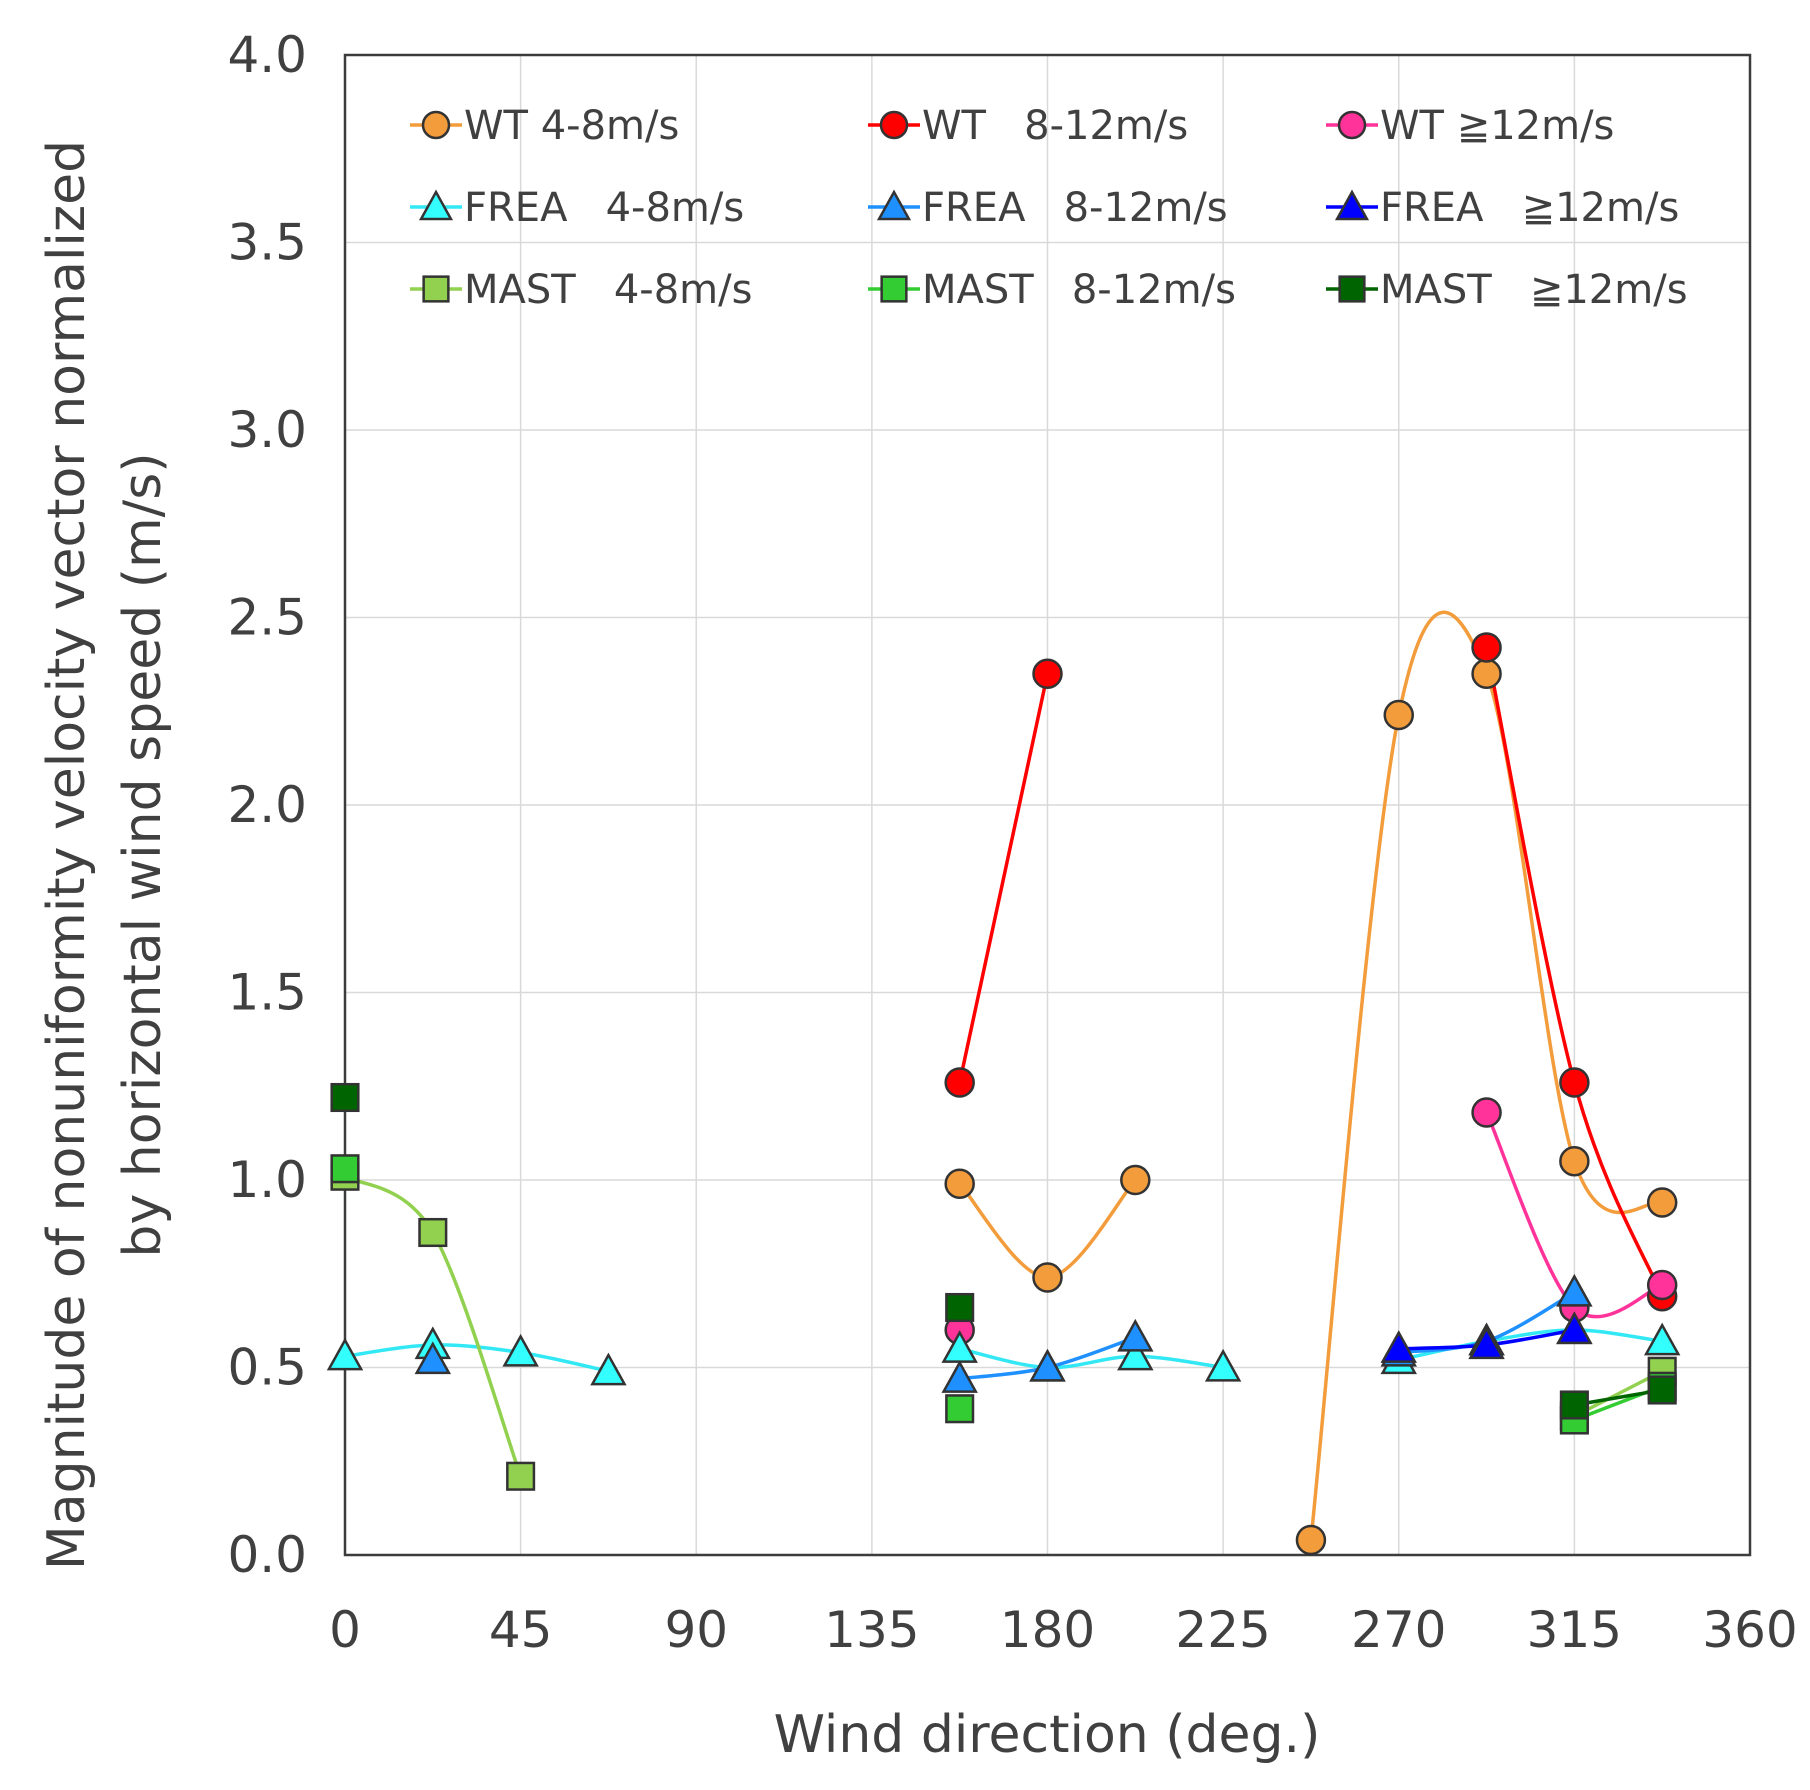 This screenshot has width=1810, height=1790. I want to click on legend-item-wt-8-12m-s: WT 8-12m/s, so click(1028, 126).